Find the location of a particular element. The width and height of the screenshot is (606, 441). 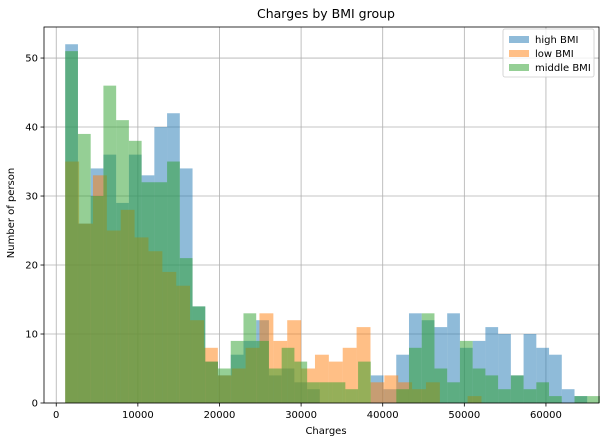

legend-label: high BMI is located at coordinates (556, 40).